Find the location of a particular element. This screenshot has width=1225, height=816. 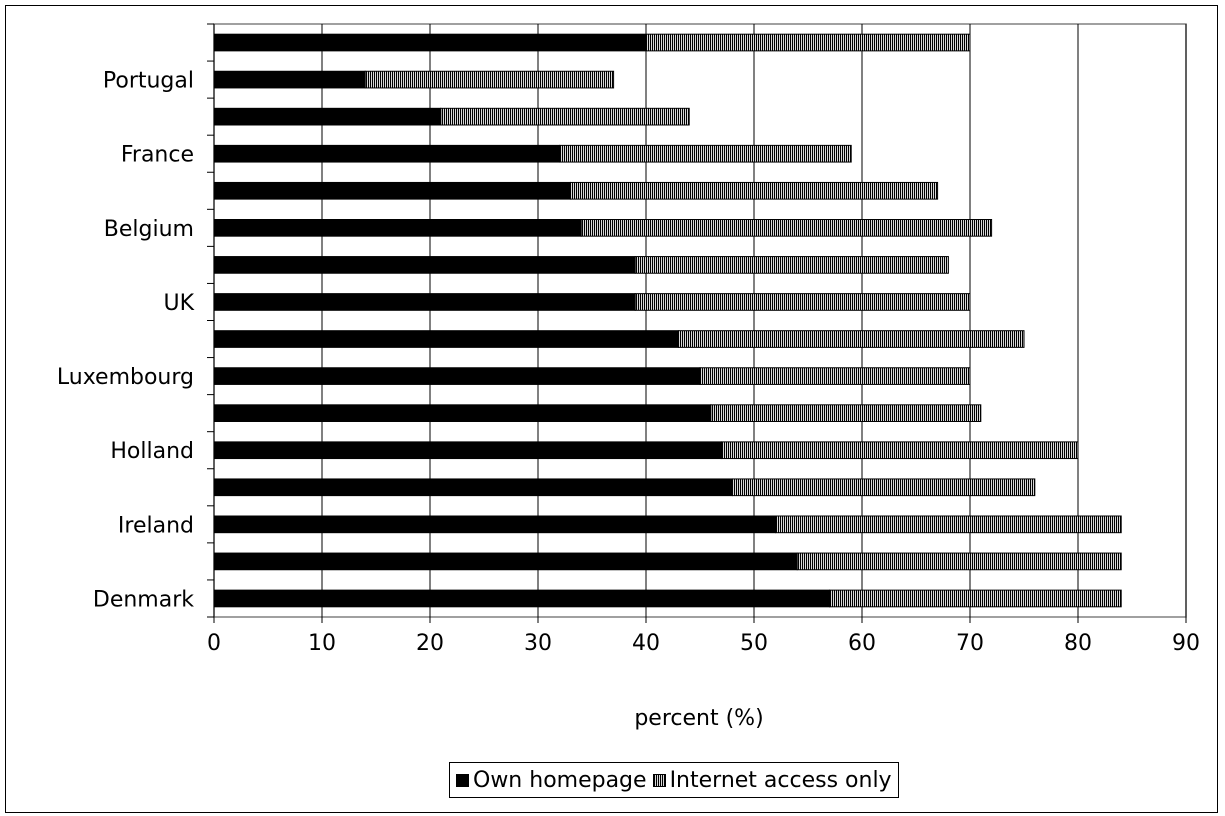

y-category-label: France is located at coordinates (157, 155).